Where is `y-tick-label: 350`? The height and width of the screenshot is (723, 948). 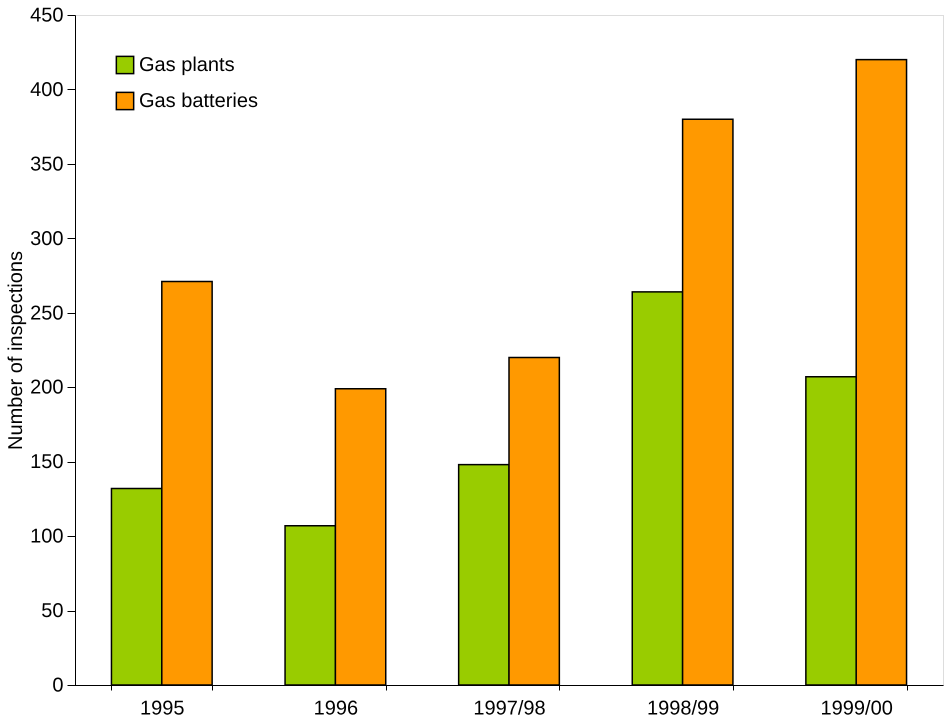 y-tick-label: 350 is located at coordinates (47, 164).